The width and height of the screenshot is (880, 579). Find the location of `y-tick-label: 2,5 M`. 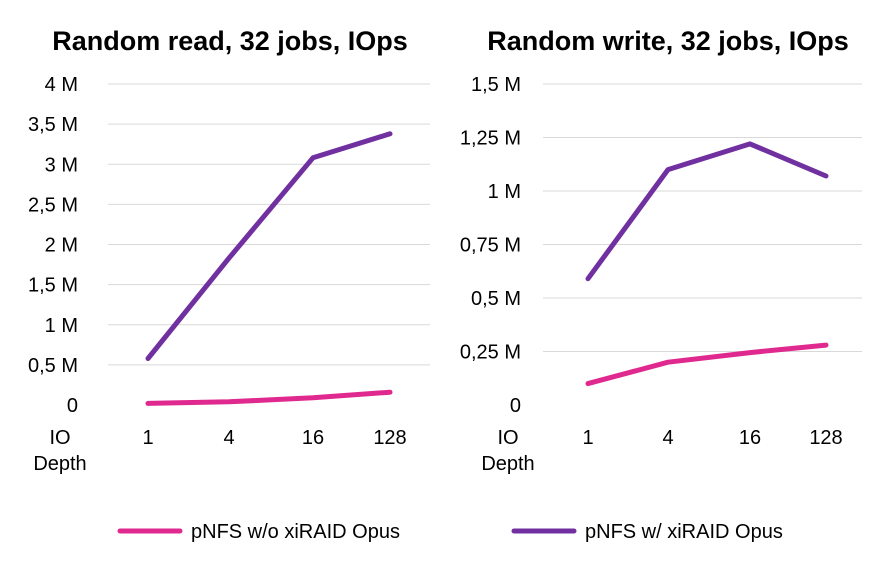

y-tick-label: 2,5 M is located at coordinates (53, 205).